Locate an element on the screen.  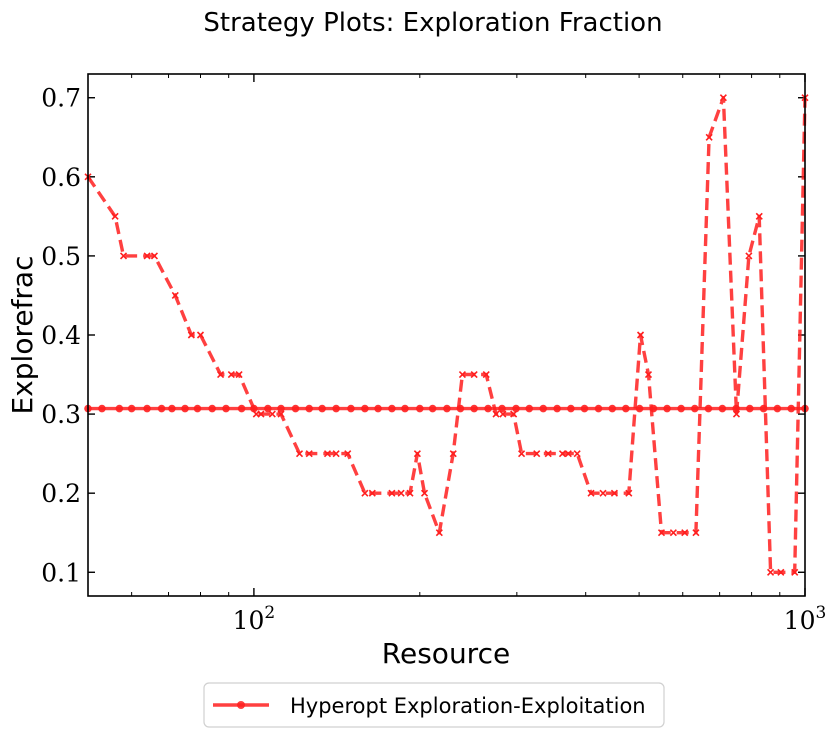
legend-box is located at coordinates (434, 705).